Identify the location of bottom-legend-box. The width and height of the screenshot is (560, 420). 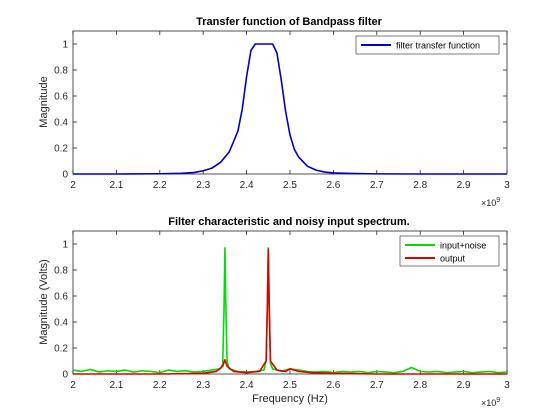
(449, 251).